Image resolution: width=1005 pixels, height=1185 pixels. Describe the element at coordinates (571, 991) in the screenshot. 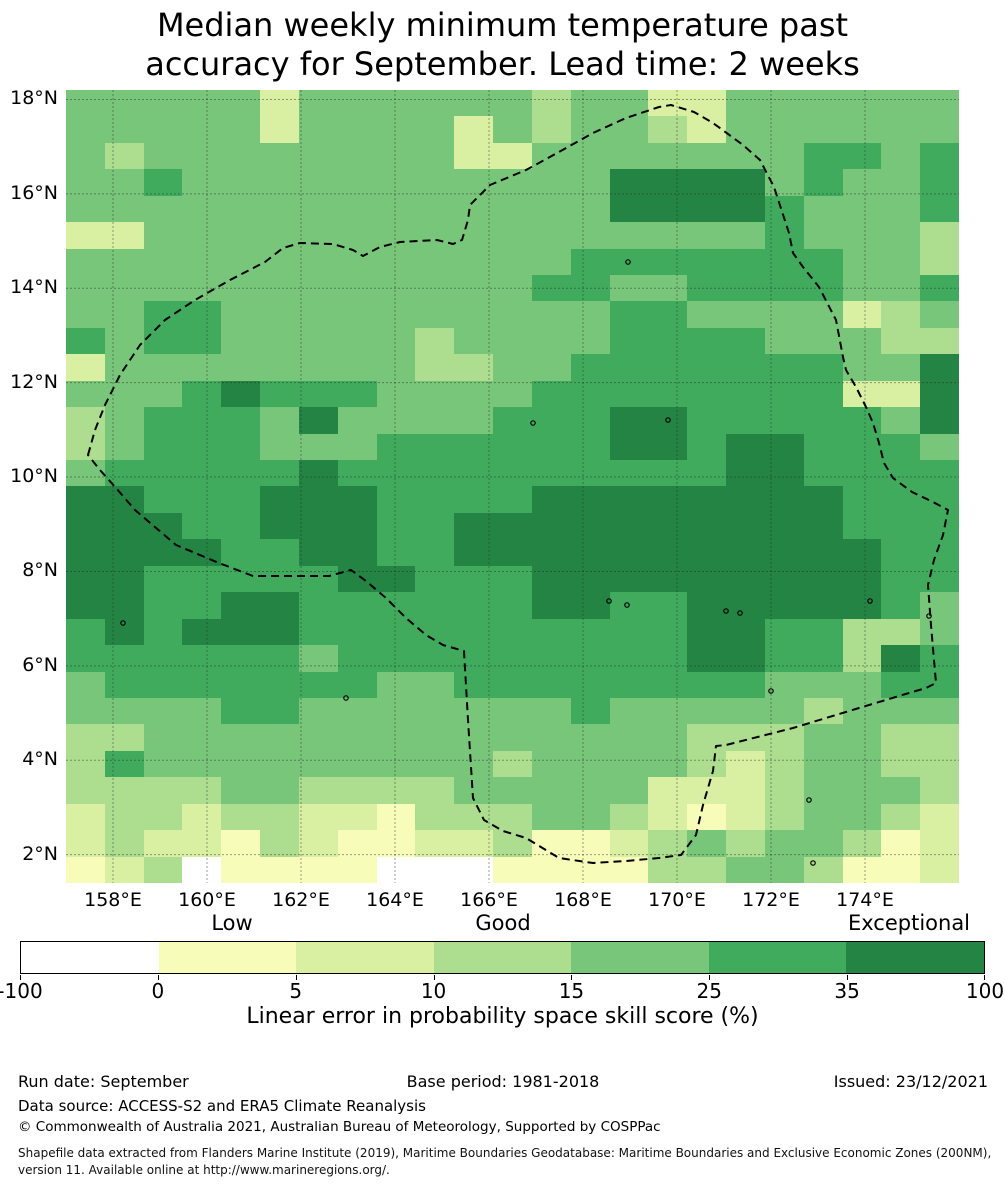

I see `colorbar-tick-label: 15` at that location.